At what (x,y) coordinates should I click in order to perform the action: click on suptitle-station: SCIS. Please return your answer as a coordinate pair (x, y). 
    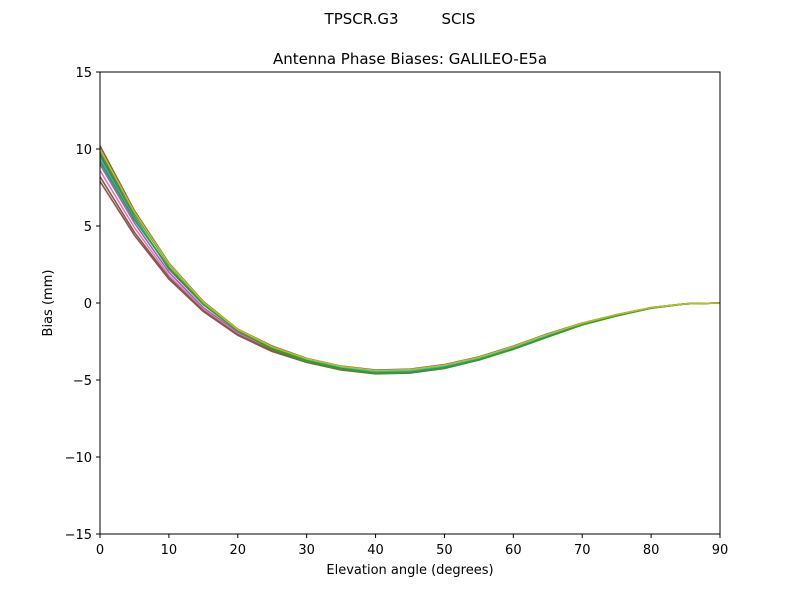
    Looking at the image, I should click on (458, 19).